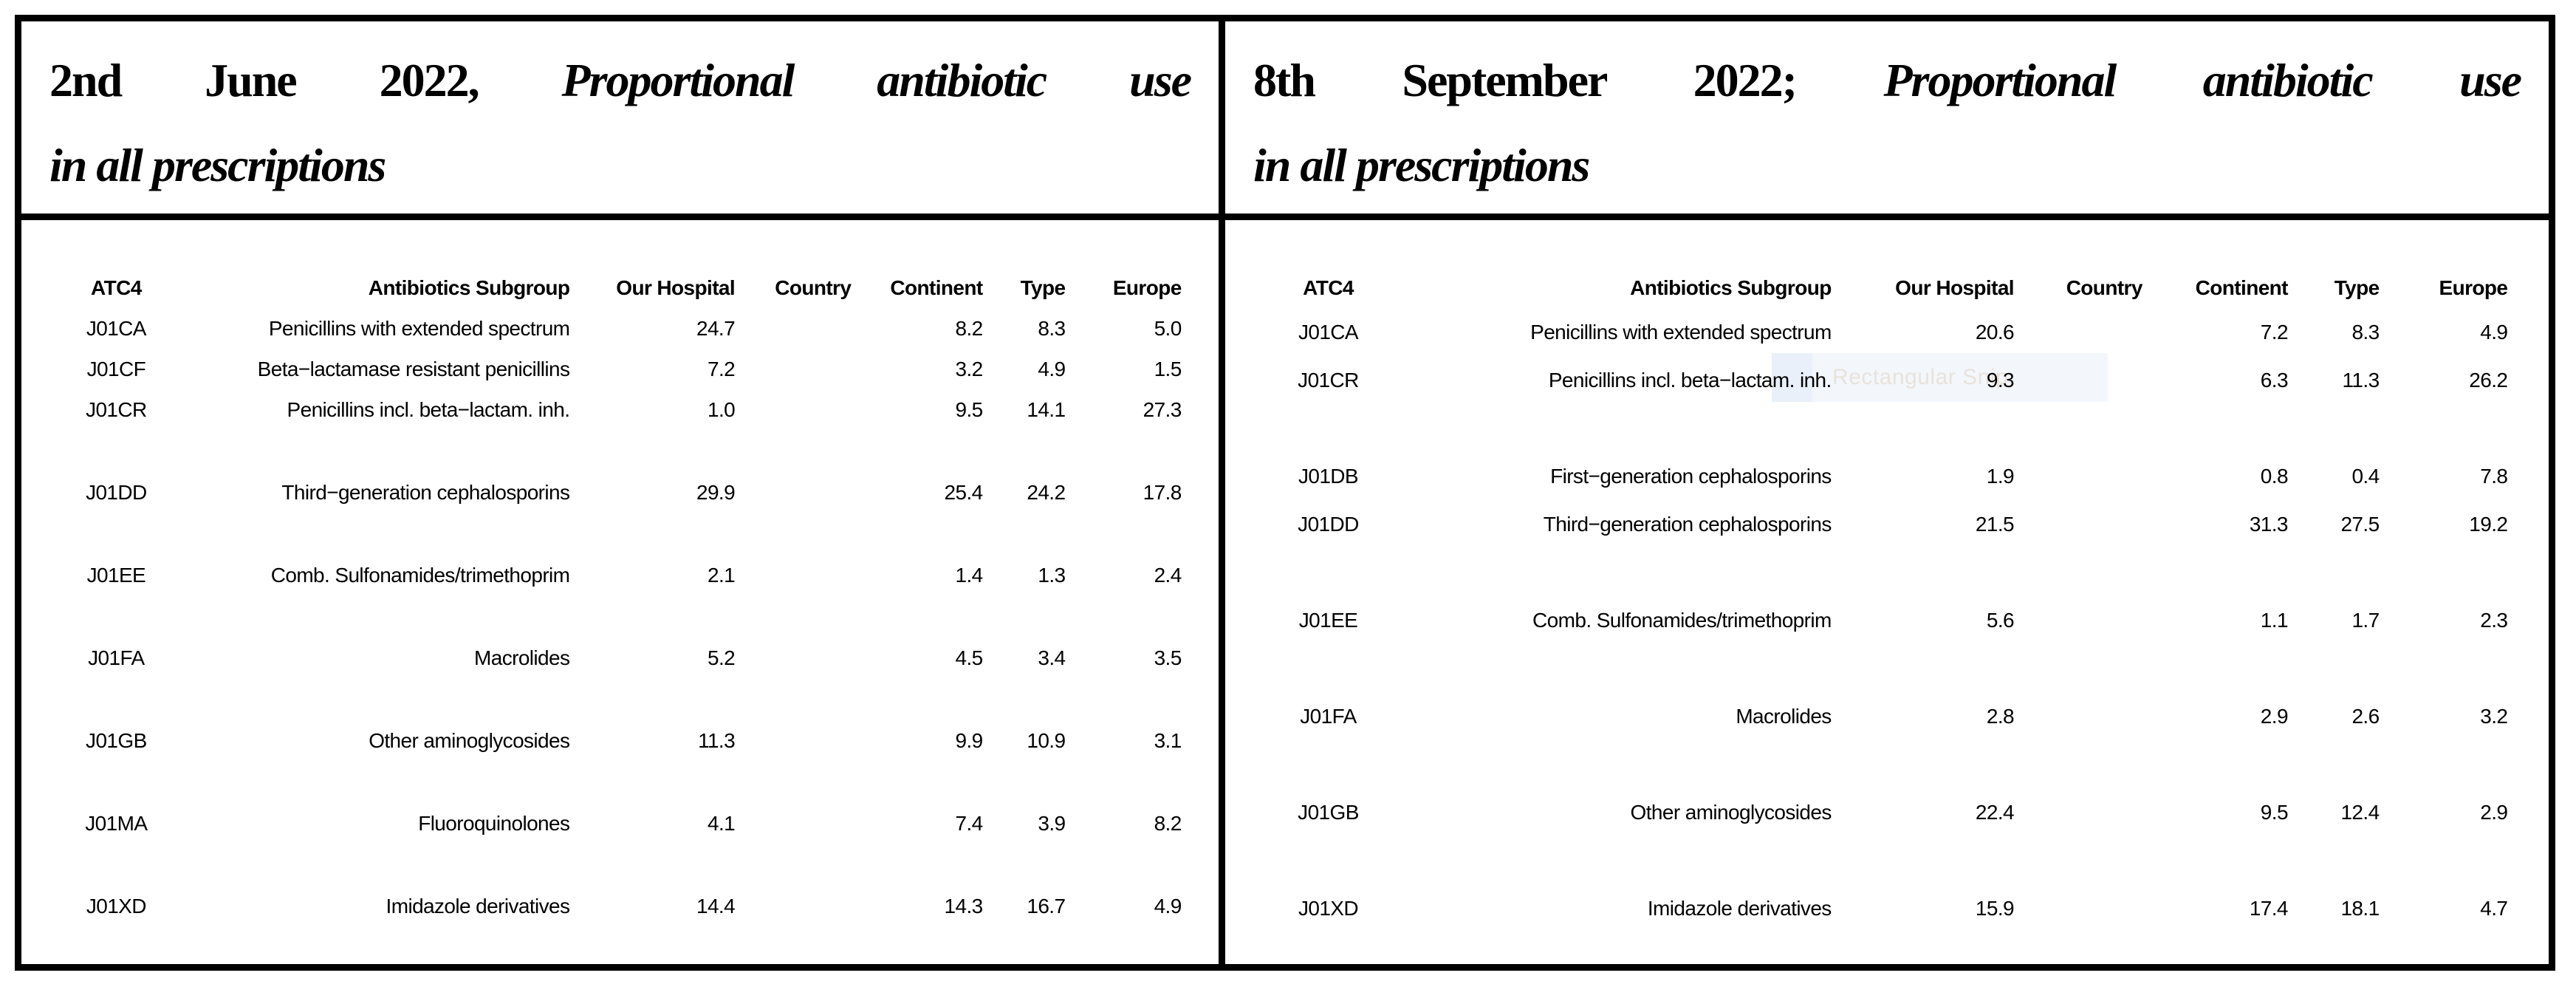 This screenshot has width=2576, height=984. What do you see at coordinates (264, 80) in the screenshot?
I see `title-date: 2nd June 2022,` at bounding box center [264, 80].